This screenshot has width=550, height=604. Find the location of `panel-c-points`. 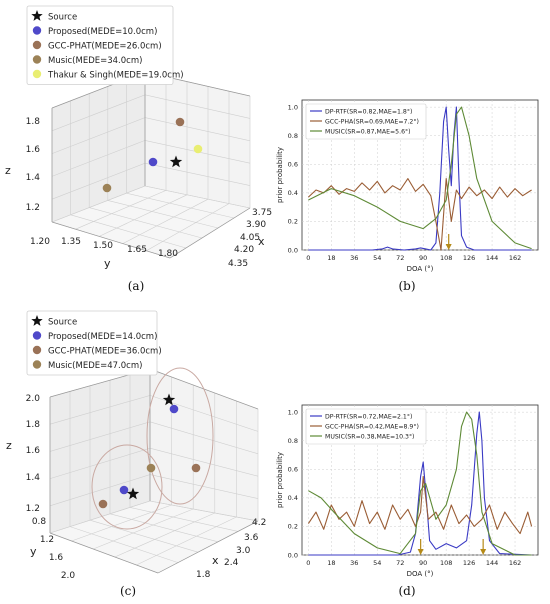

panel-c-points is located at coordinates (149, 451).